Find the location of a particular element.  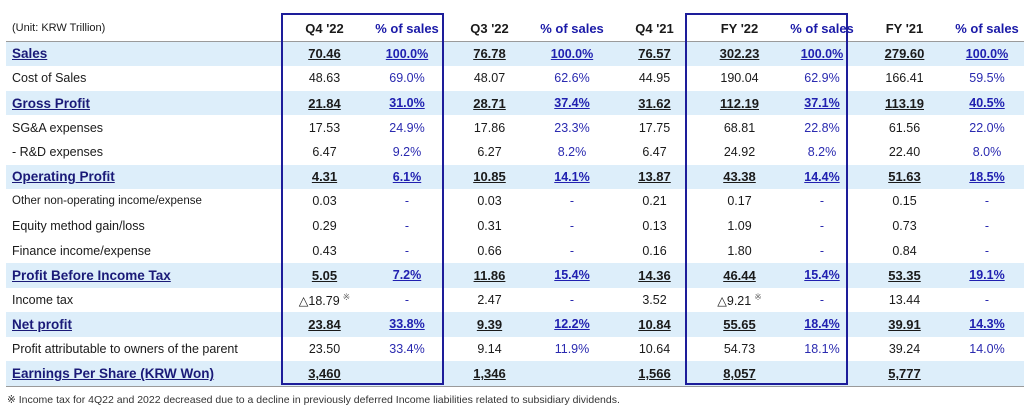

pct-value: 14.1% is located at coordinates (572, 176).